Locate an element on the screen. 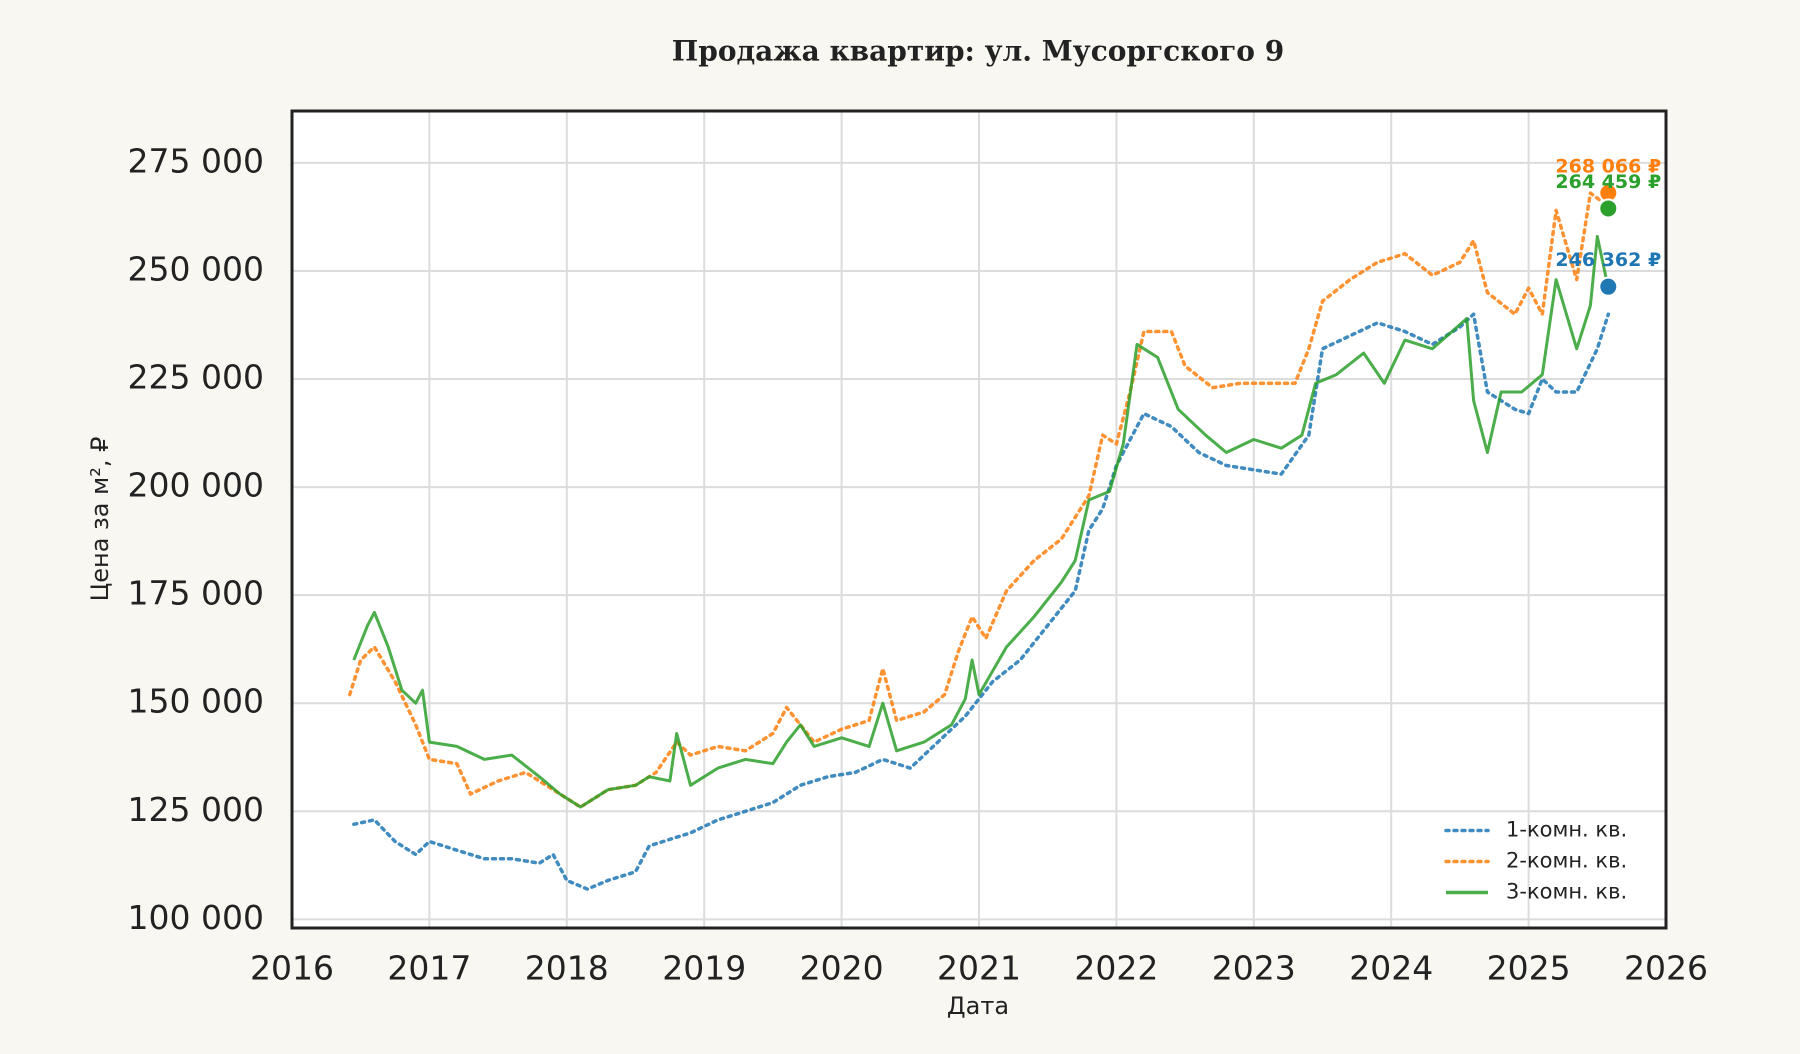  x-tick-label: 2024 is located at coordinates (1391, 968).